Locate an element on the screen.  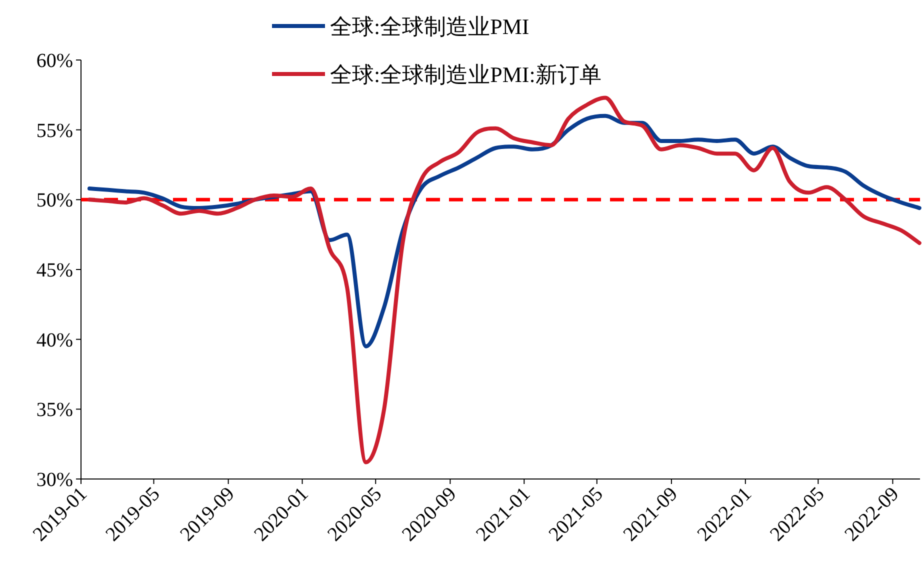
y-tick-label: 35% is located at coordinates (54, 410).